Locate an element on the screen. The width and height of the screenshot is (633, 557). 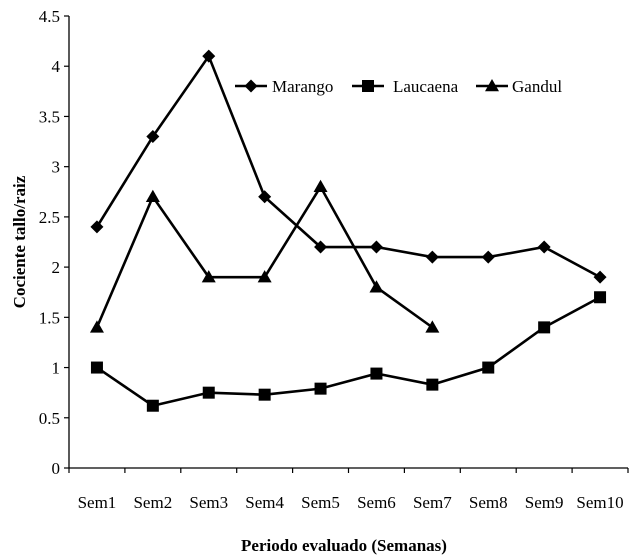
y-tick-label: 3.5 is located at coordinates (49, 116).